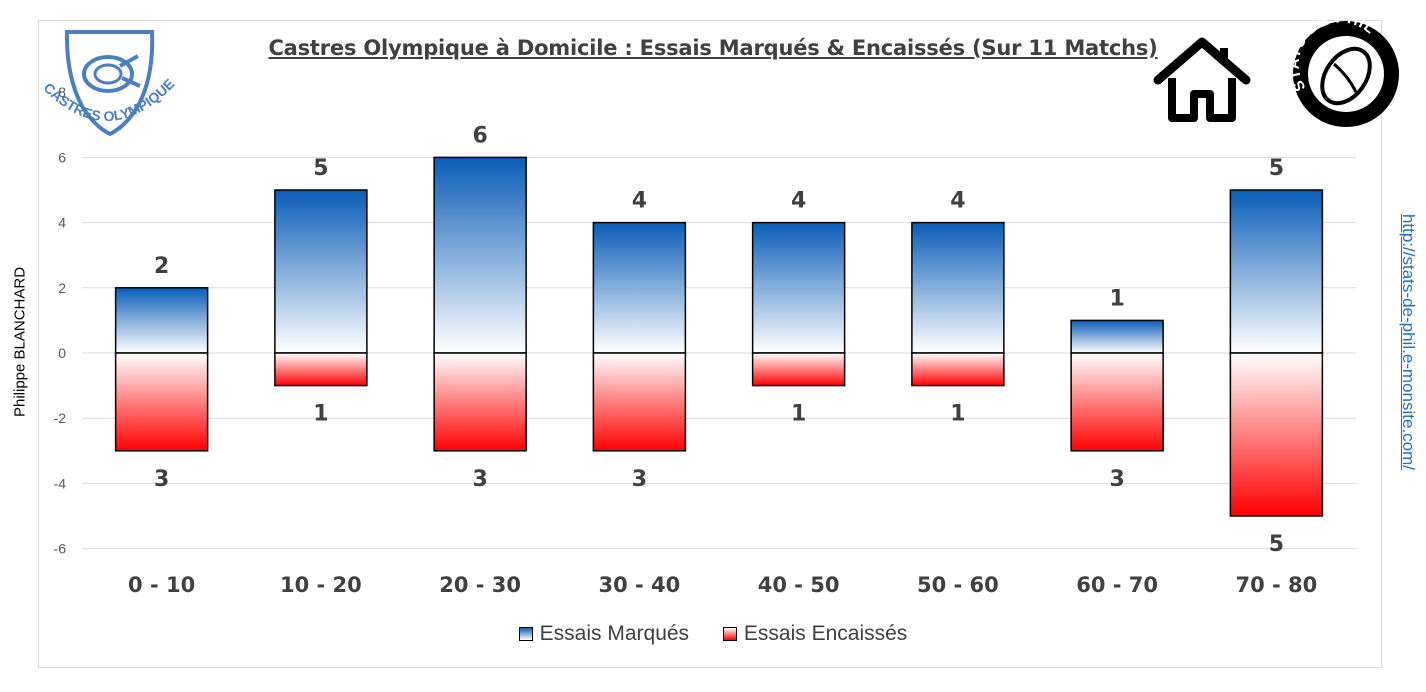 The width and height of the screenshot is (1426, 692). What do you see at coordinates (321, 585) in the screenshot?
I see `x-tick-label: 10 - 20` at bounding box center [321, 585].